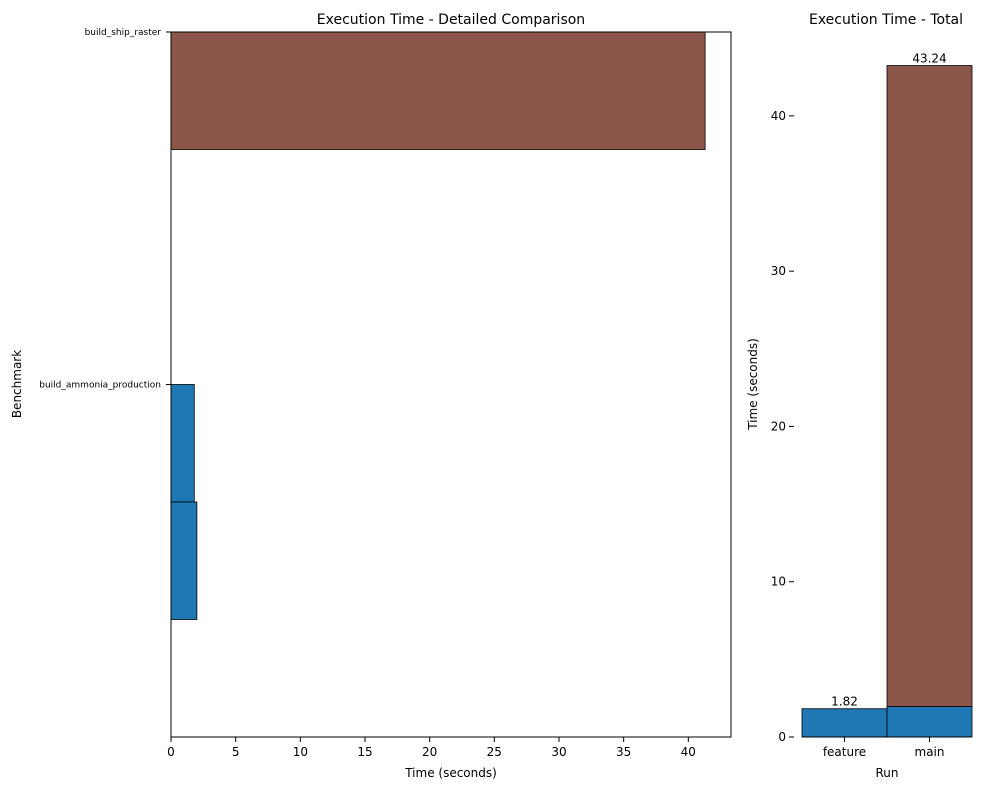  What do you see at coordinates (494, 752) in the screenshot?
I see `left-xtick-label: 25` at bounding box center [494, 752].